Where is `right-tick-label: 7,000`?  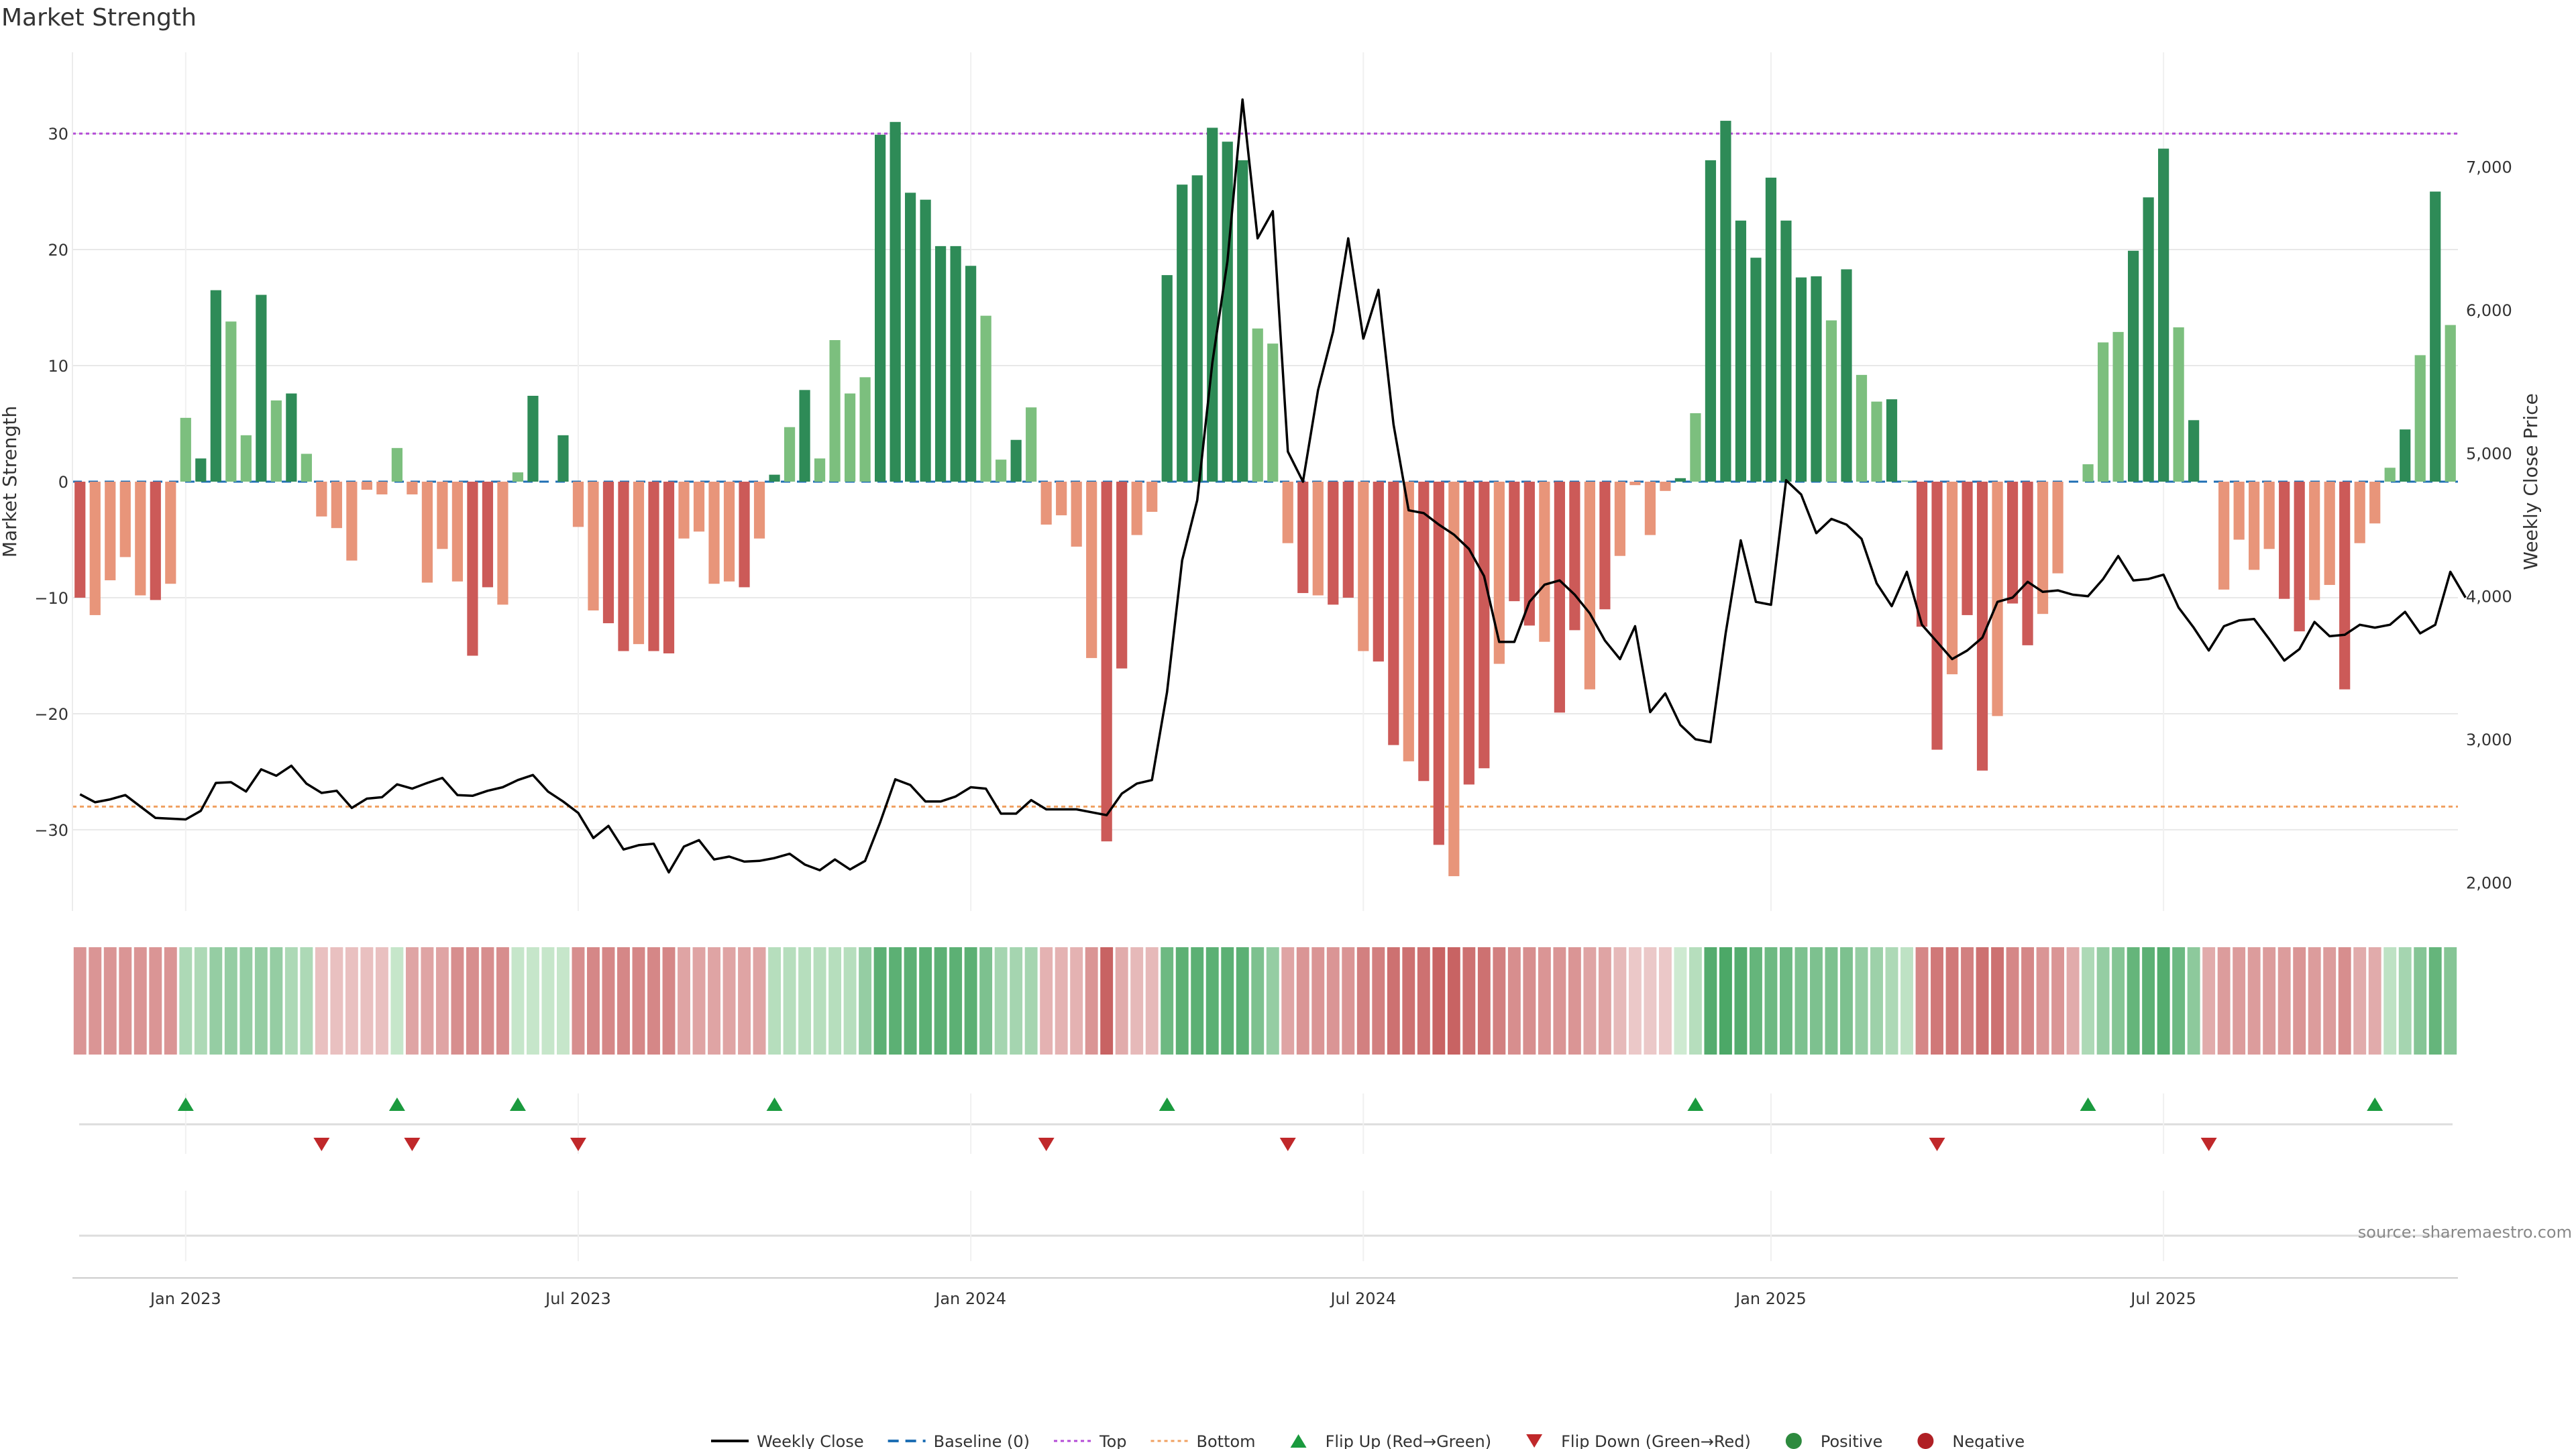 right-tick-label: 7,000 is located at coordinates (2489, 167).